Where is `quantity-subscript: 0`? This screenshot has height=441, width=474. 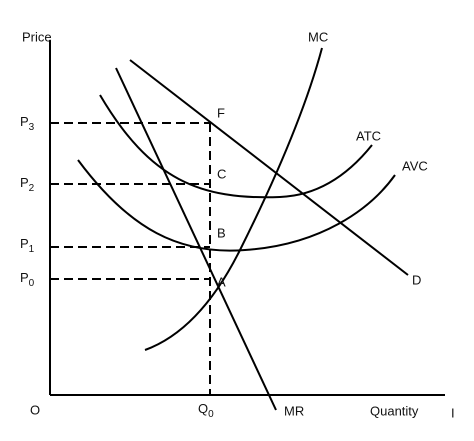 quantity-subscript: 0 is located at coordinates (211, 414).